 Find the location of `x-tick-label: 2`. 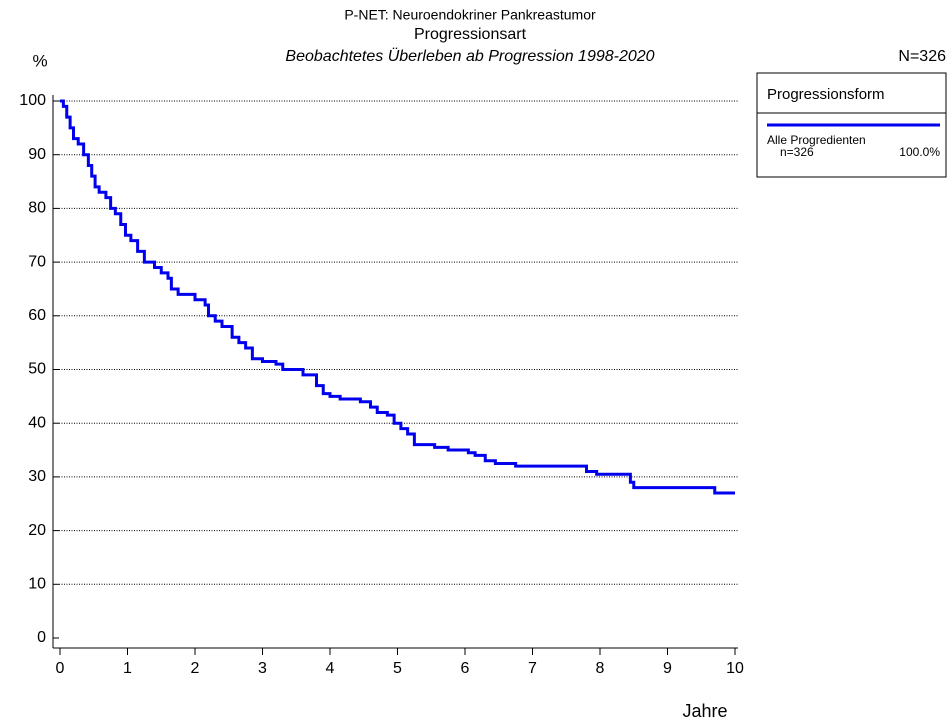

x-tick-label: 2 is located at coordinates (195, 668).